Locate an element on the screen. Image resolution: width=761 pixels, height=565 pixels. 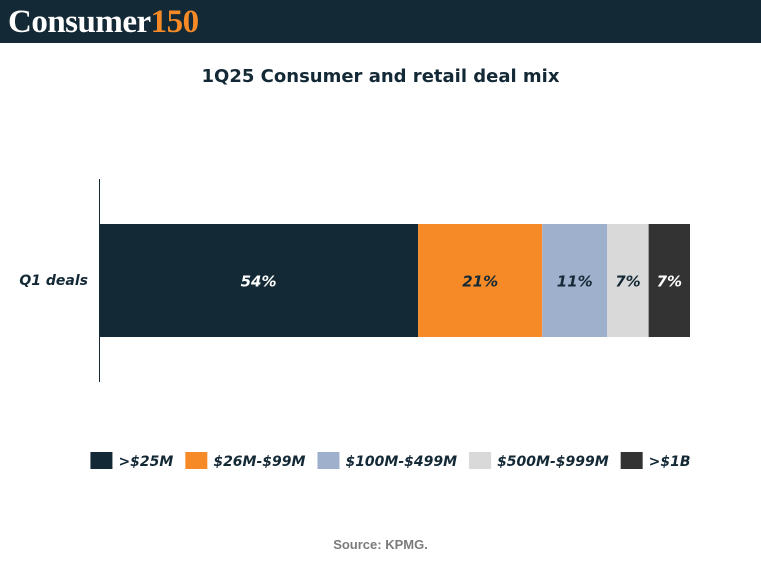
header-bar: Consumer150 is located at coordinates (380, 21).